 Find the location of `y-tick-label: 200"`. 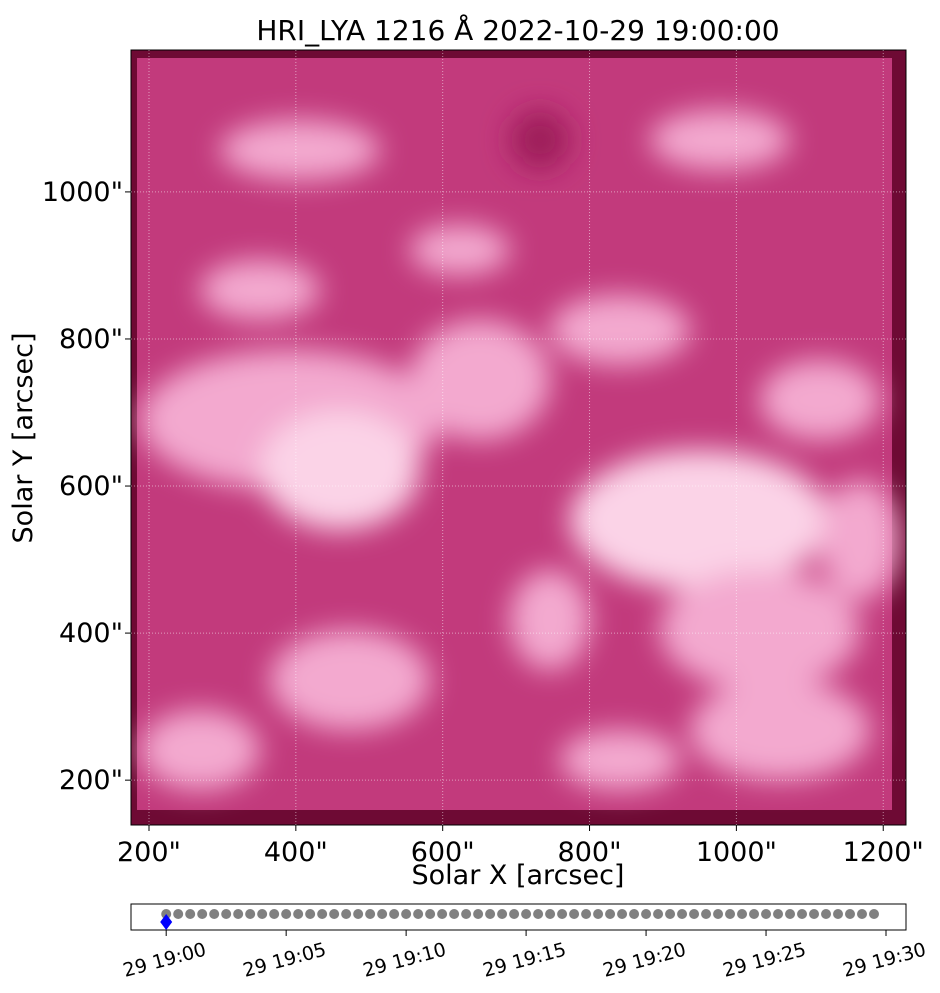

y-tick-label: 200" is located at coordinates (91, 780).